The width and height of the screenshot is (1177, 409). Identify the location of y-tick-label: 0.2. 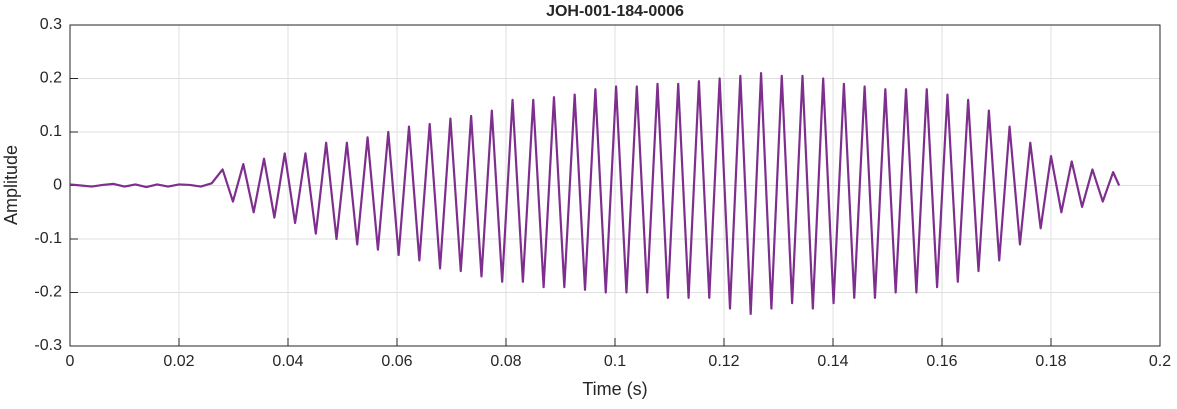
(51, 78).